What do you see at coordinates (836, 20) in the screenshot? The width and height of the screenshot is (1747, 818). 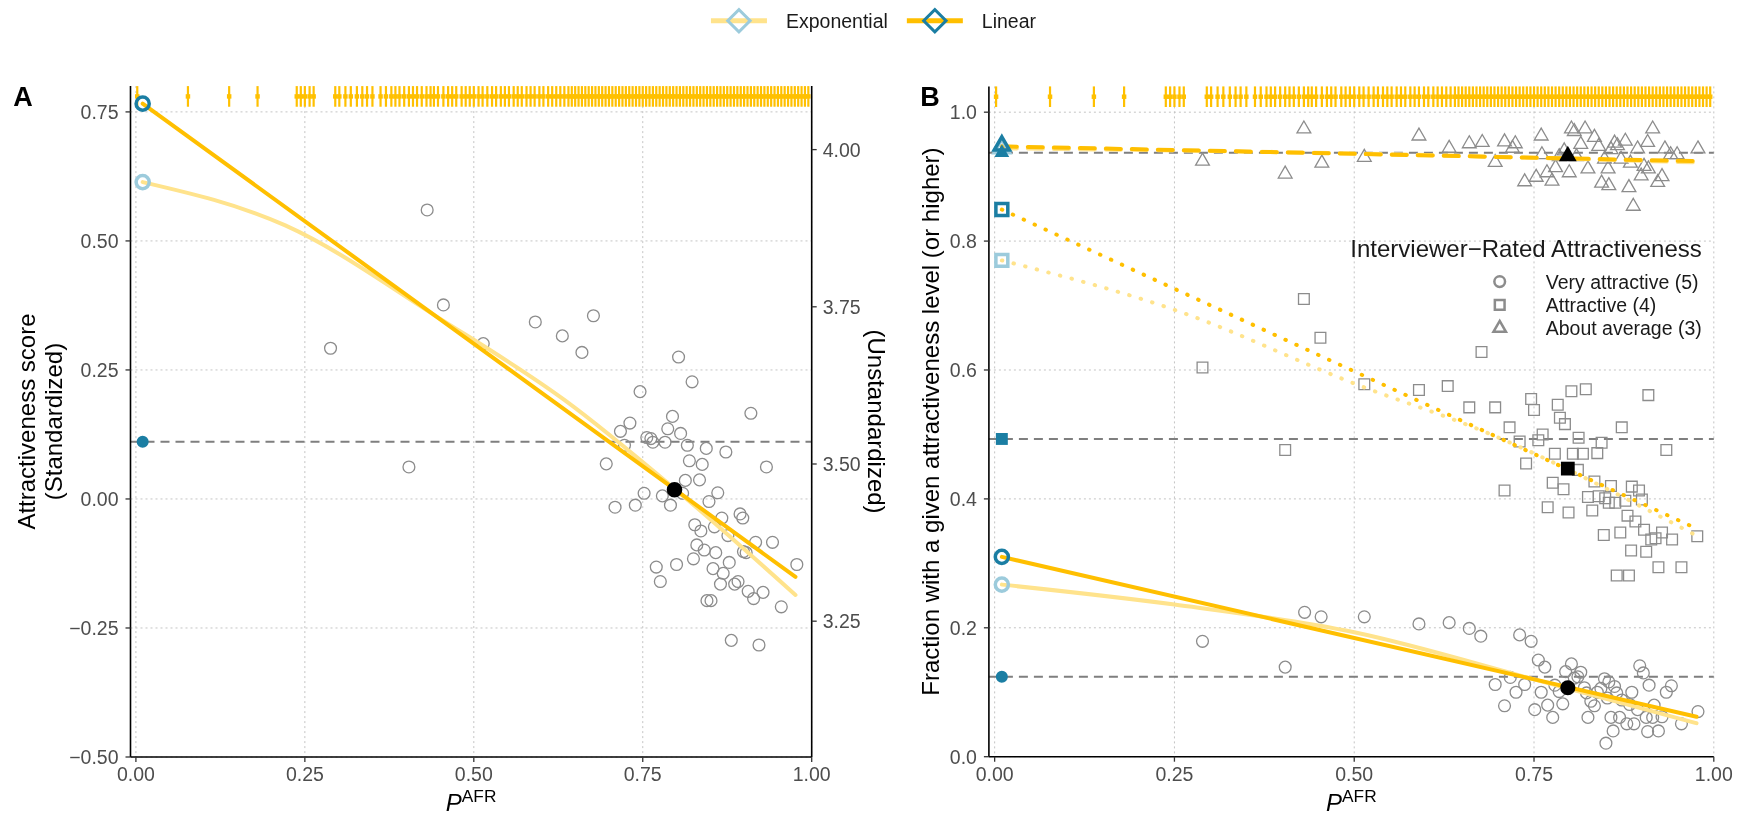 I see `legend-label: Exponential` at bounding box center [836, 20].